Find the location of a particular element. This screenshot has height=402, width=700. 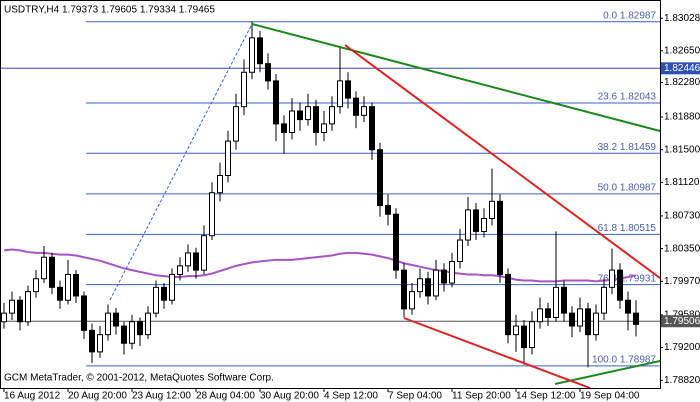

x-tick-label: 30 Aug 20:00 is located at coordinates (289, 396).